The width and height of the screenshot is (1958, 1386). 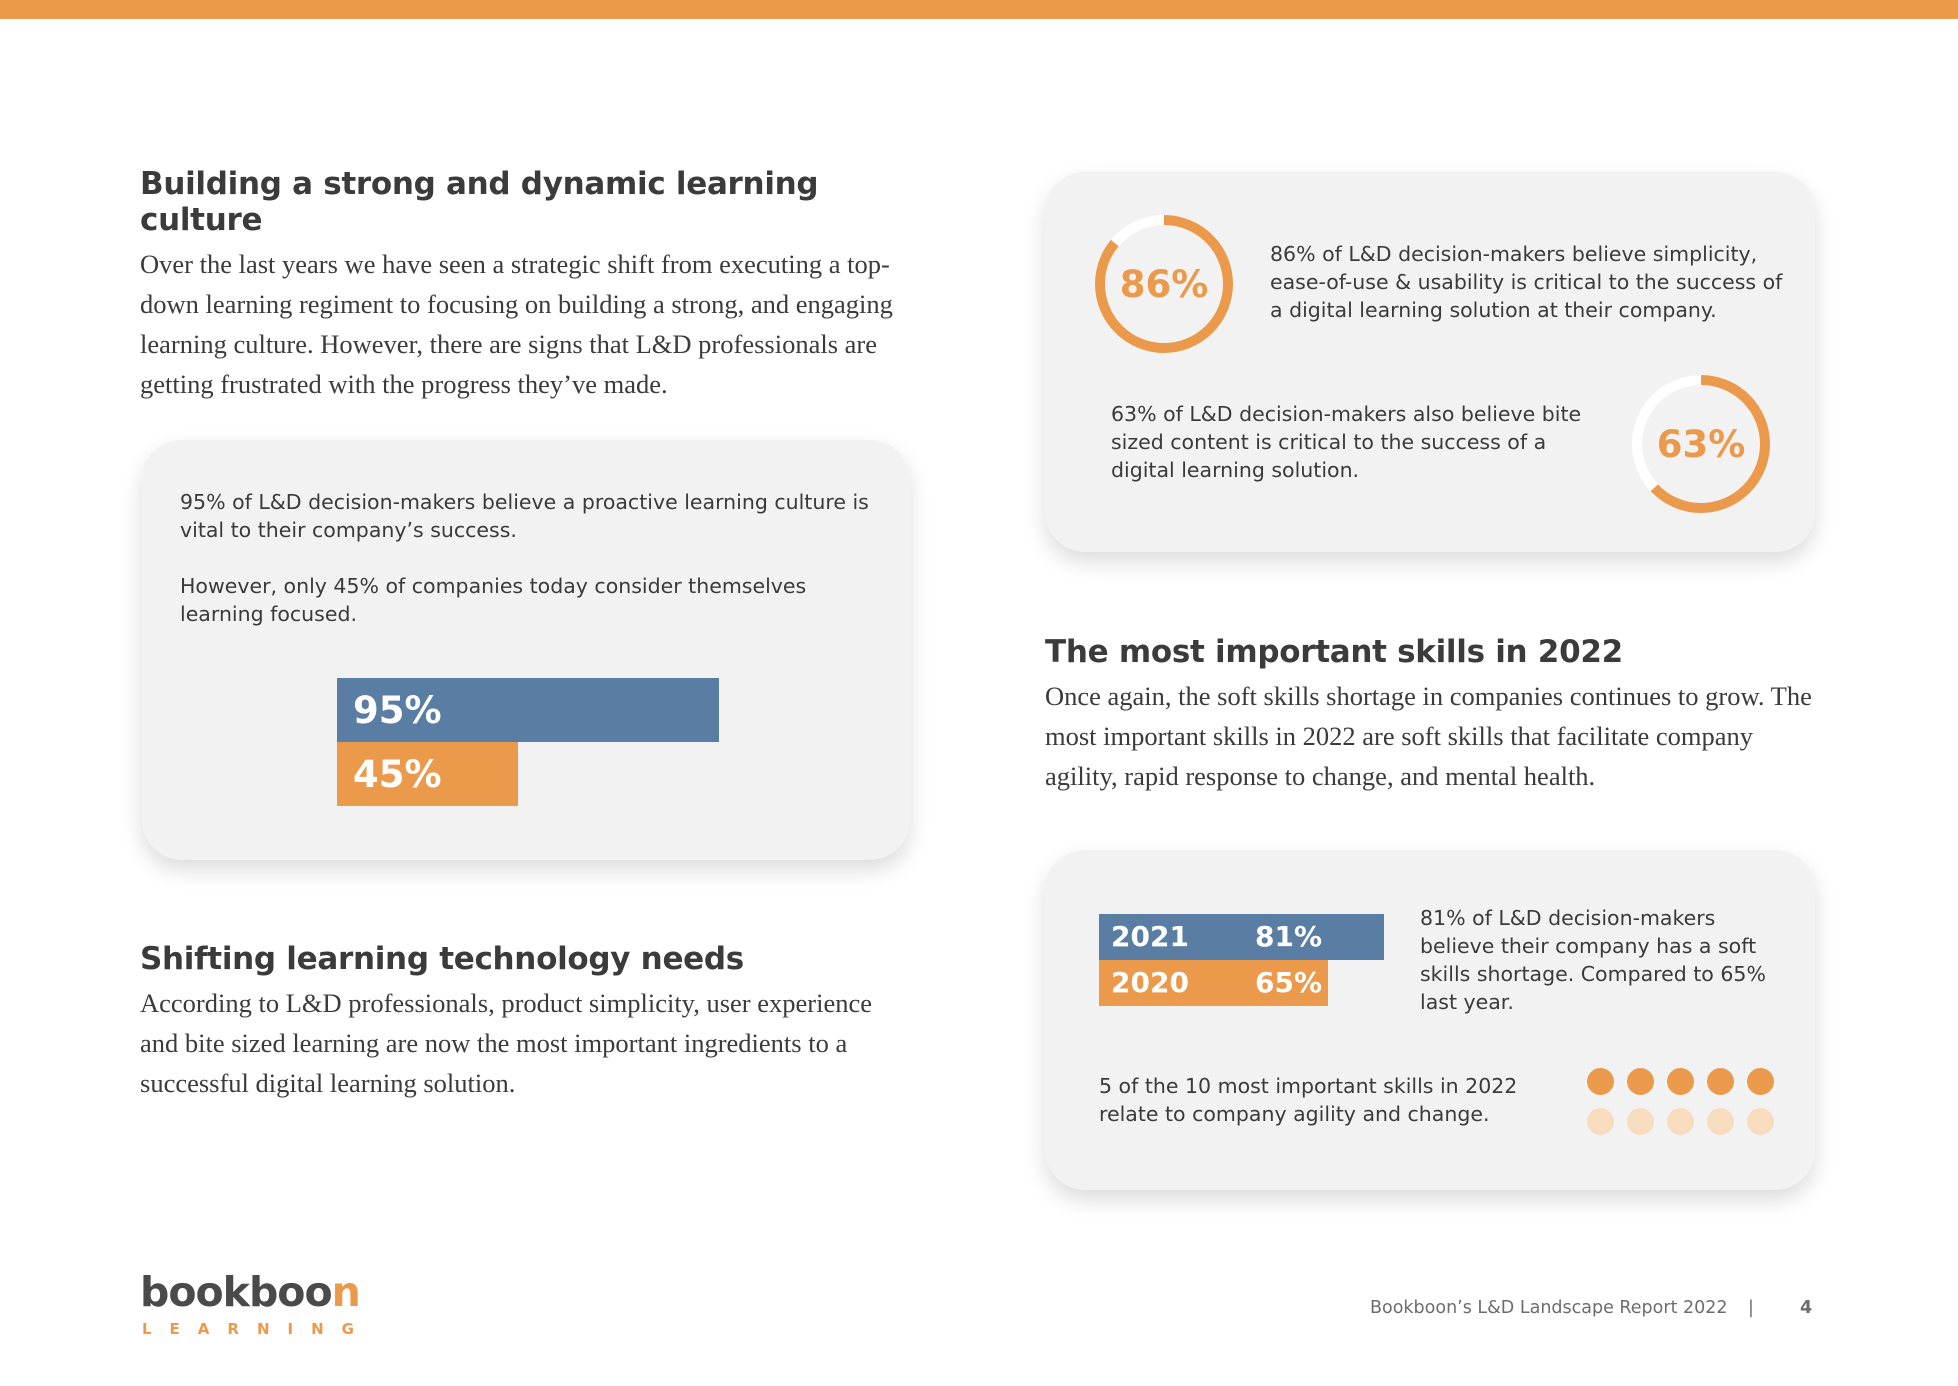 I want to click on skill-bar-2020-year: 2020, so click(x=1150, y=982).